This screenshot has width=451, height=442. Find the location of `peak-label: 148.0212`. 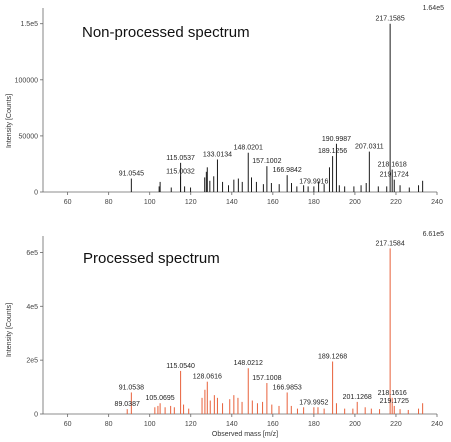

peak-label: 148.0212 is located at coordinates (248, 363).